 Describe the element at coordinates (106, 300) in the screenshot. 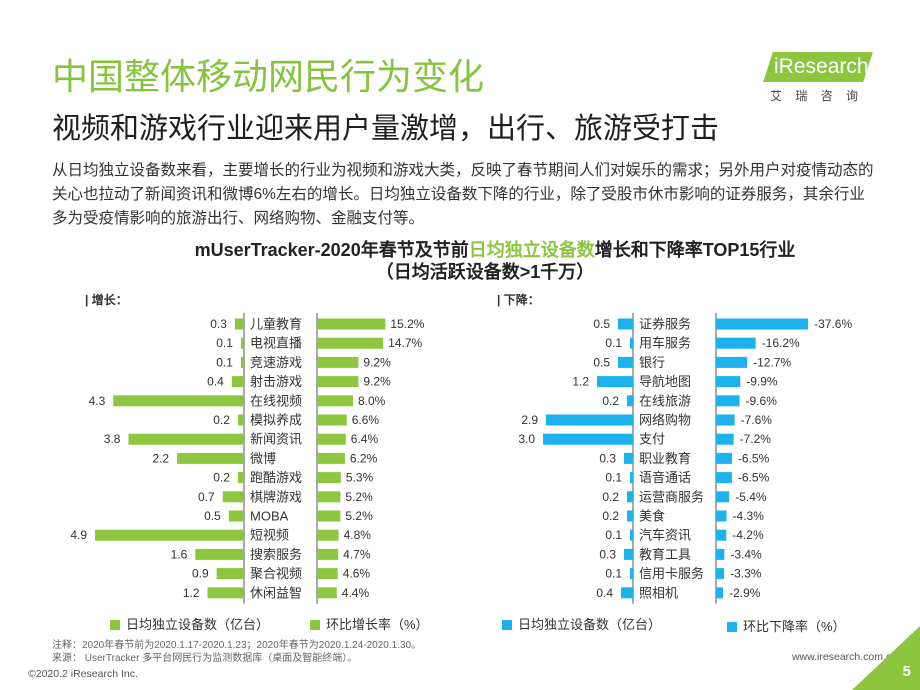

I see `growth-panel-label: | 增长：` at that location.